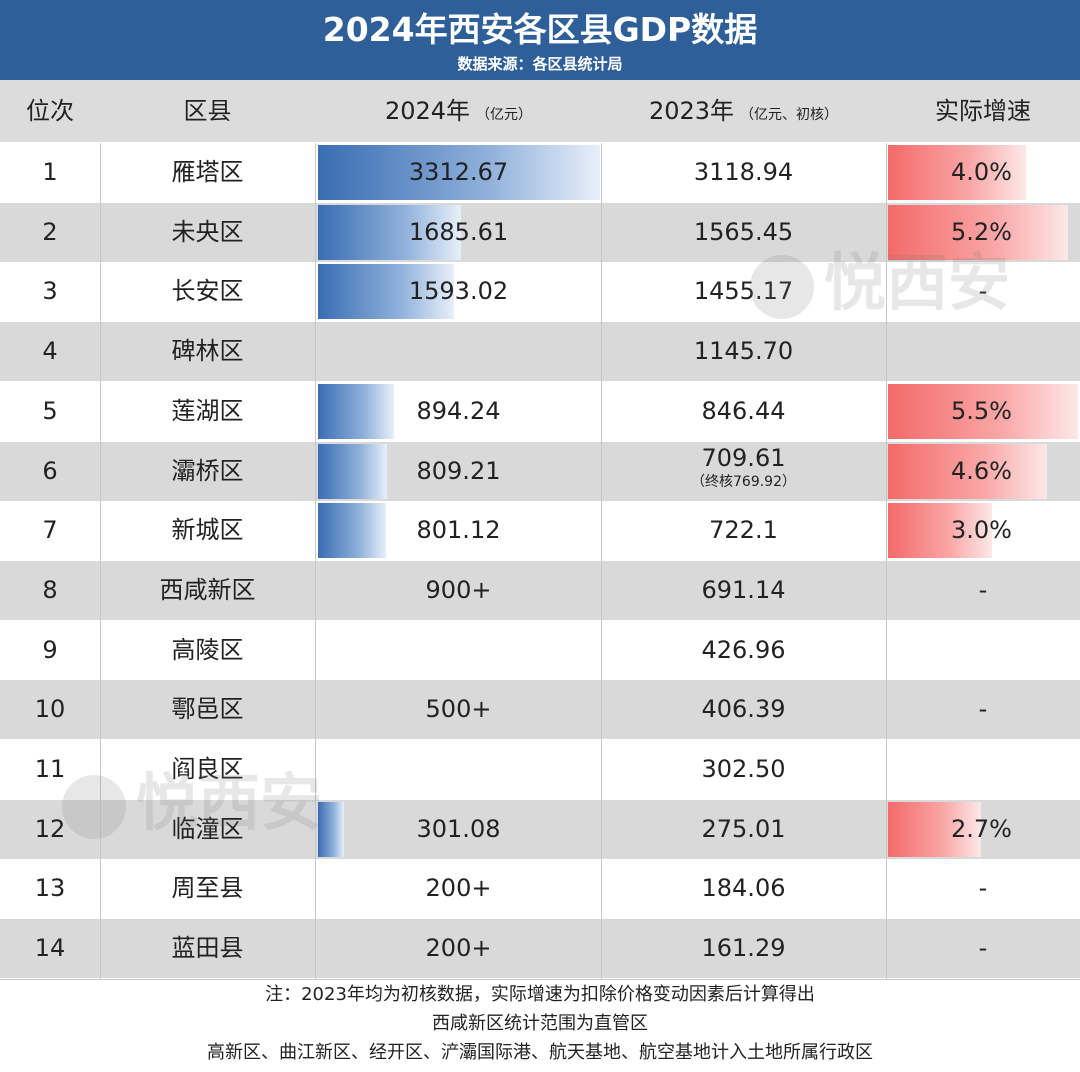 The width and height of the screenshot is (1080, 1072). I want to click on gdp2024-cell: 200+, so click(458, 948).